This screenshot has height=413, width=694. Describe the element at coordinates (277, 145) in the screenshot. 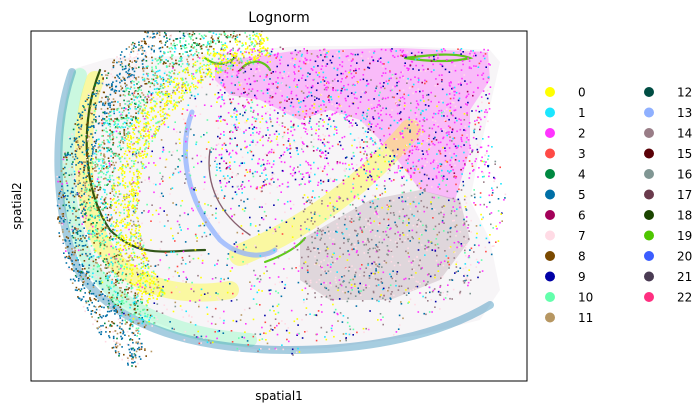

I see `scatter-point-2041` at that location.